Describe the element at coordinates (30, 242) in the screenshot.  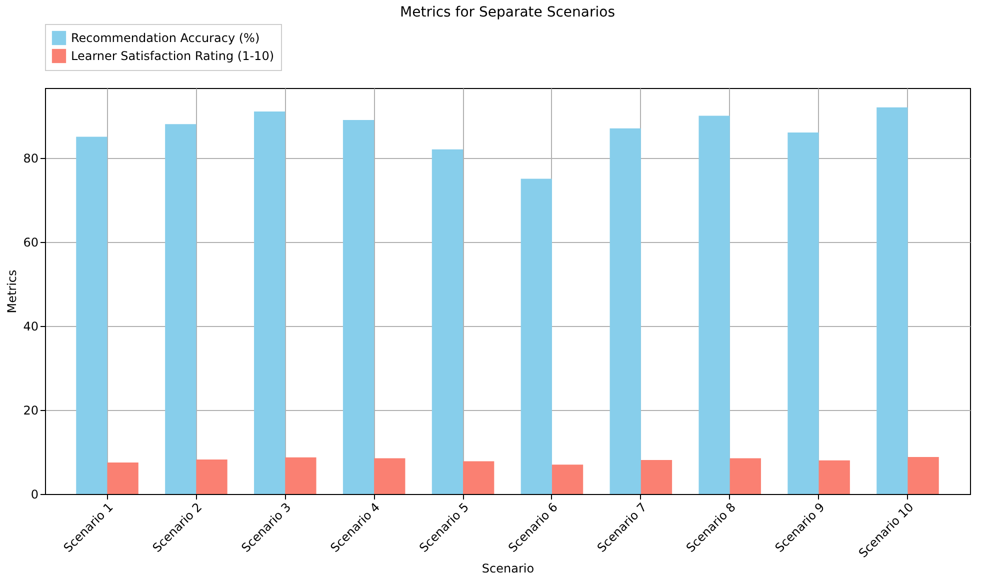
I see `y-tick-label: 60` at that location.